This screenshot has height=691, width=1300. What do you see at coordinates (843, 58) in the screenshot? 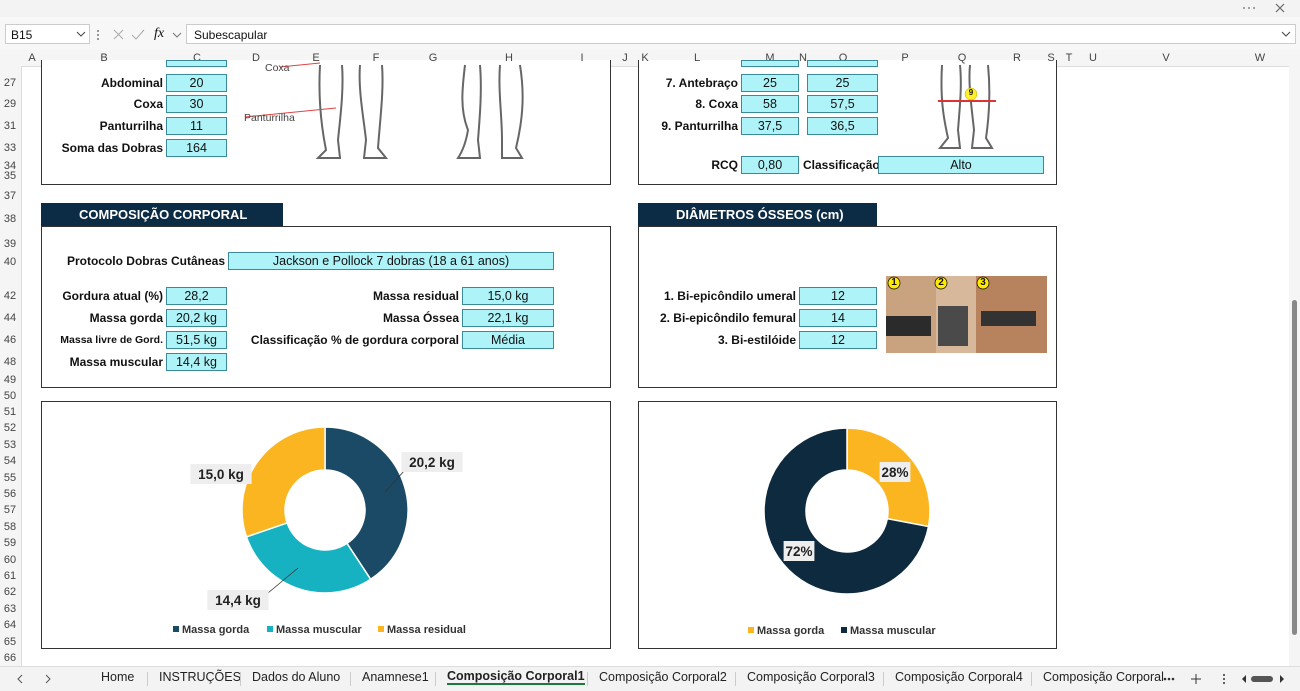
I see `column-header: O` at bounding box center [843, 58].